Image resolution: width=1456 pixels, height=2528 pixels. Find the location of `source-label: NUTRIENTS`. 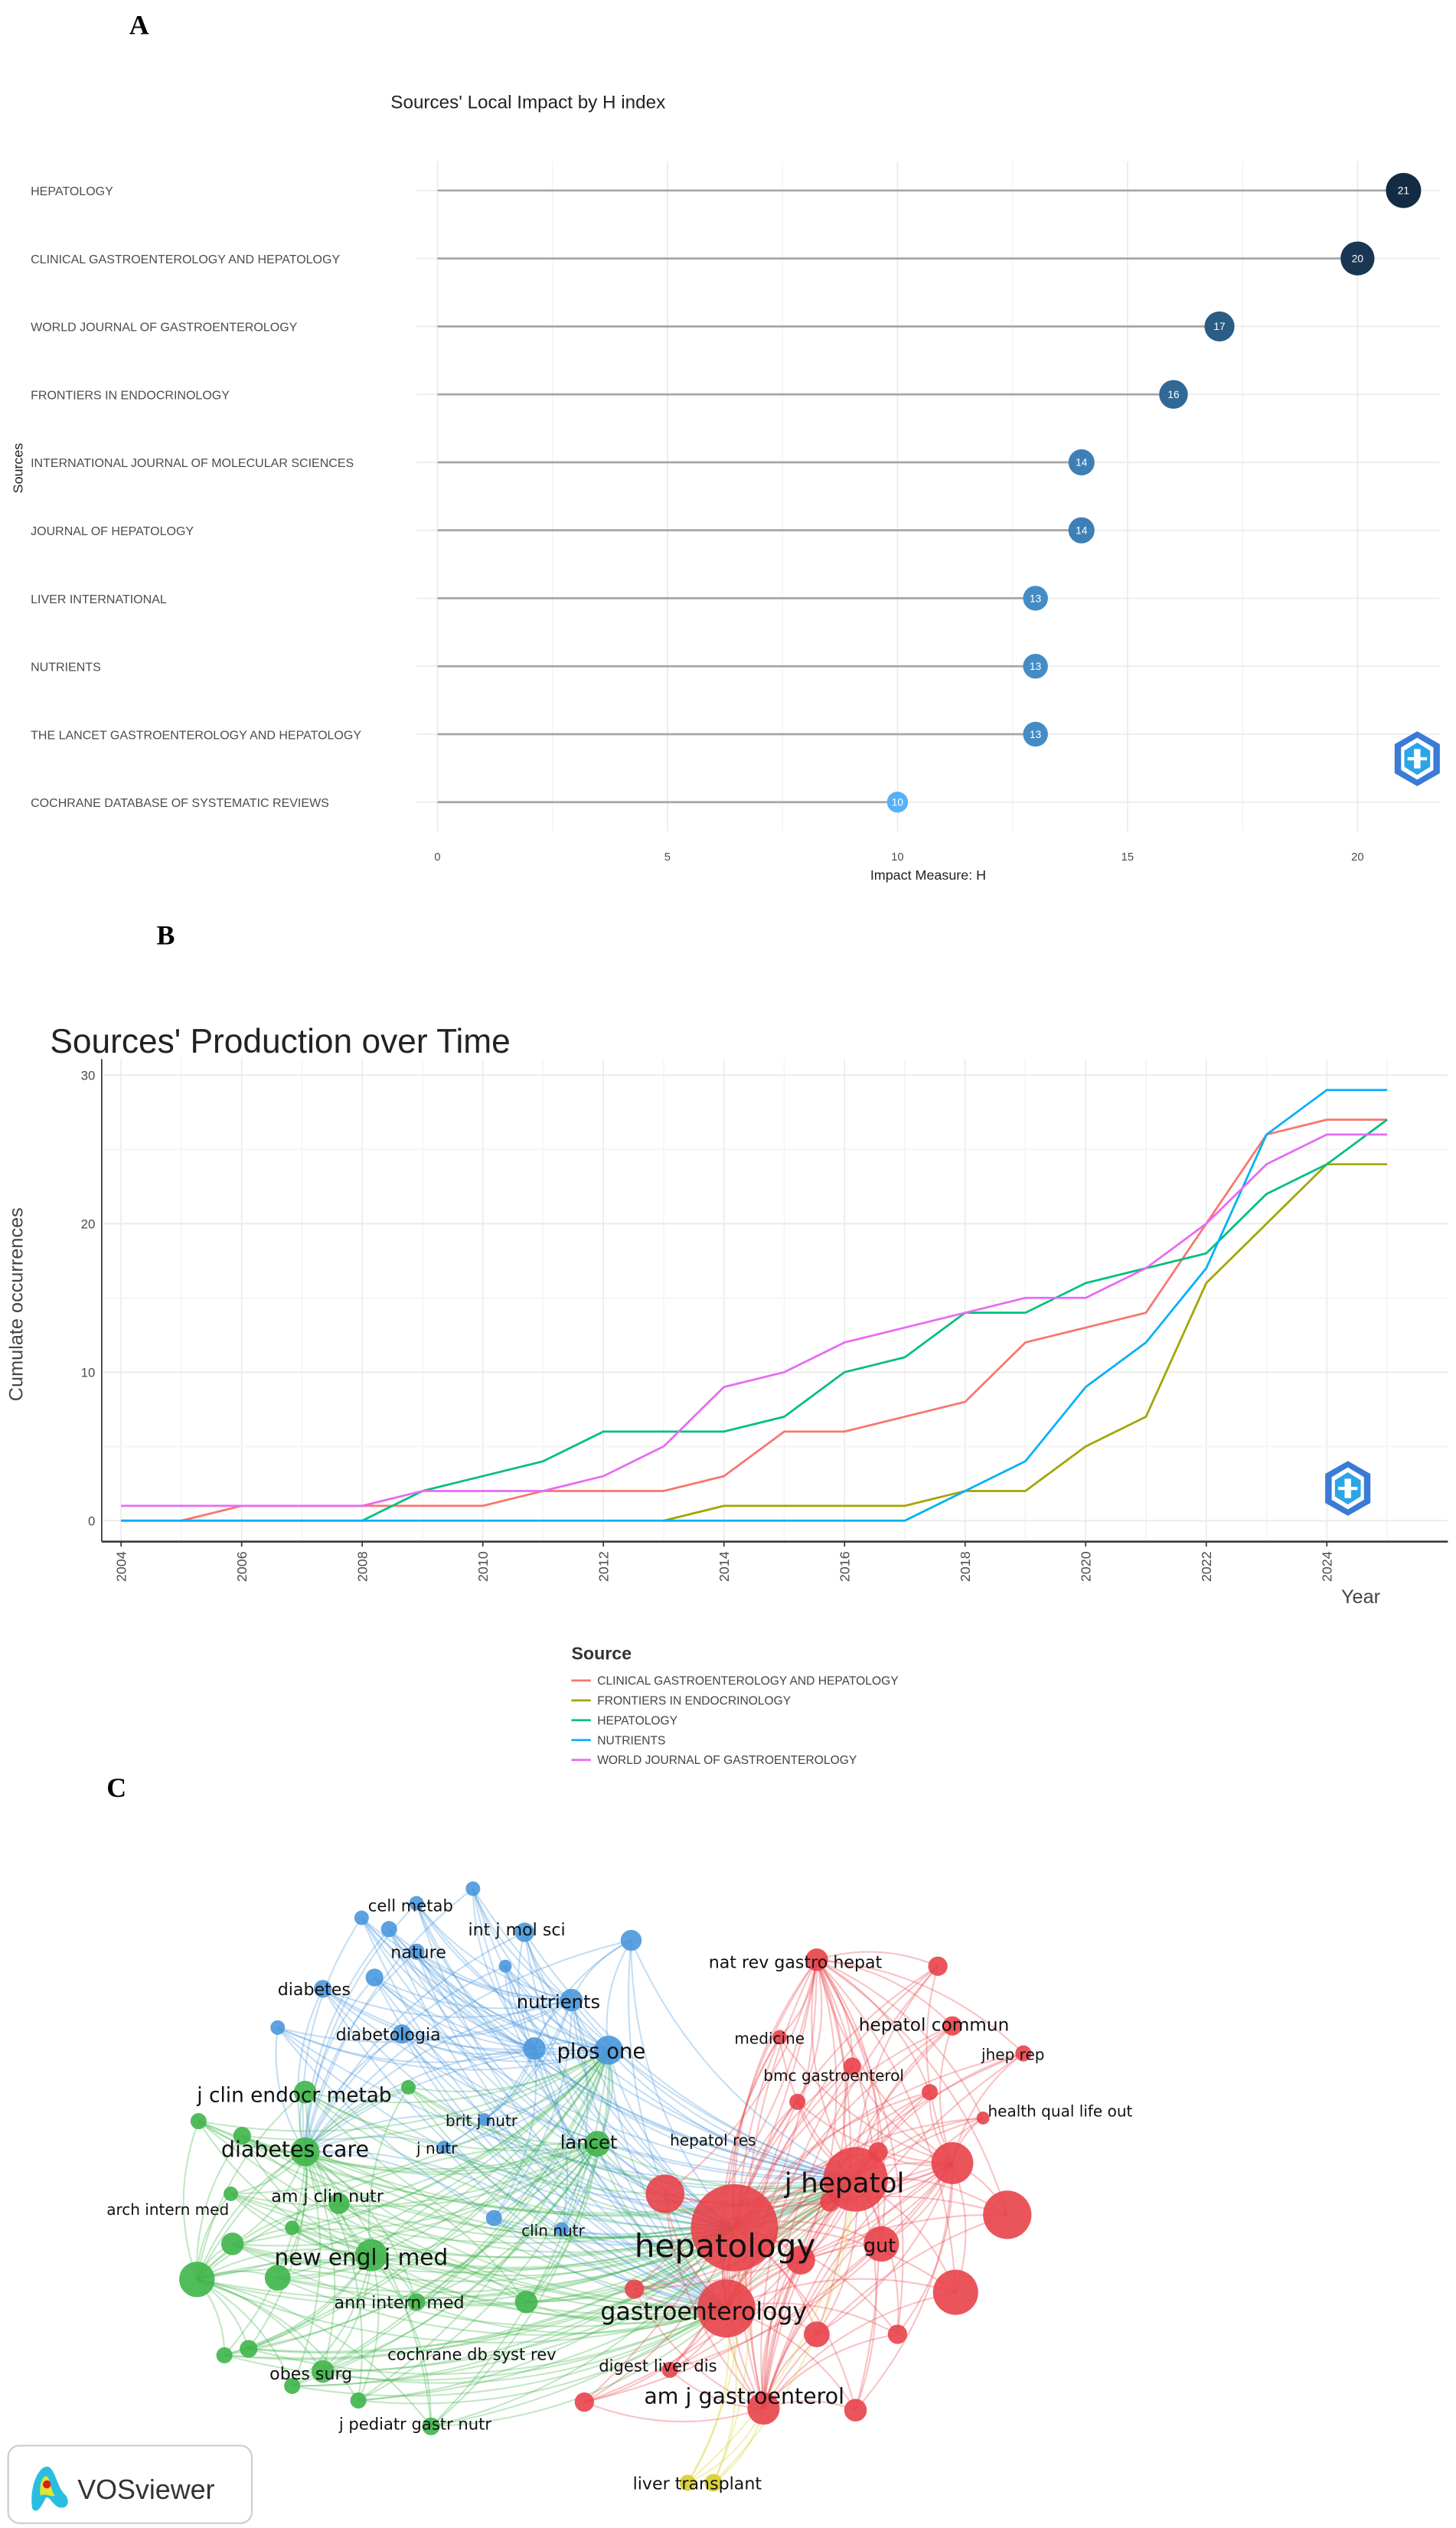

source-label: NUTRIENTS is located at coordinates (66, 667).